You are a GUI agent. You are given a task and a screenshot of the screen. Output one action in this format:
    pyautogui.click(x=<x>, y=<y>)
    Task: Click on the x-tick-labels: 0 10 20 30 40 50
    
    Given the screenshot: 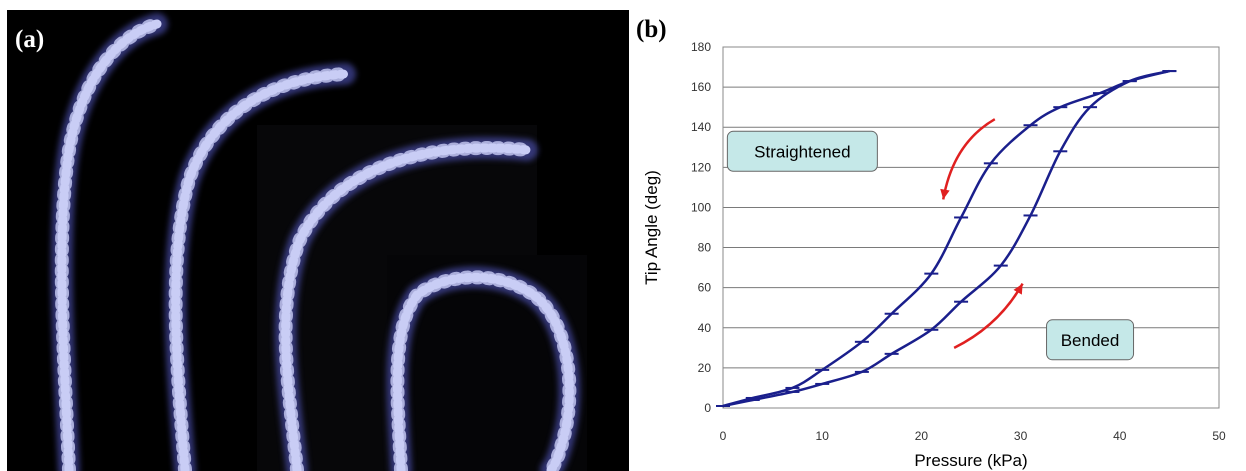 What is the action you would take?
    pyautogui.click(x=973, y=436)
    